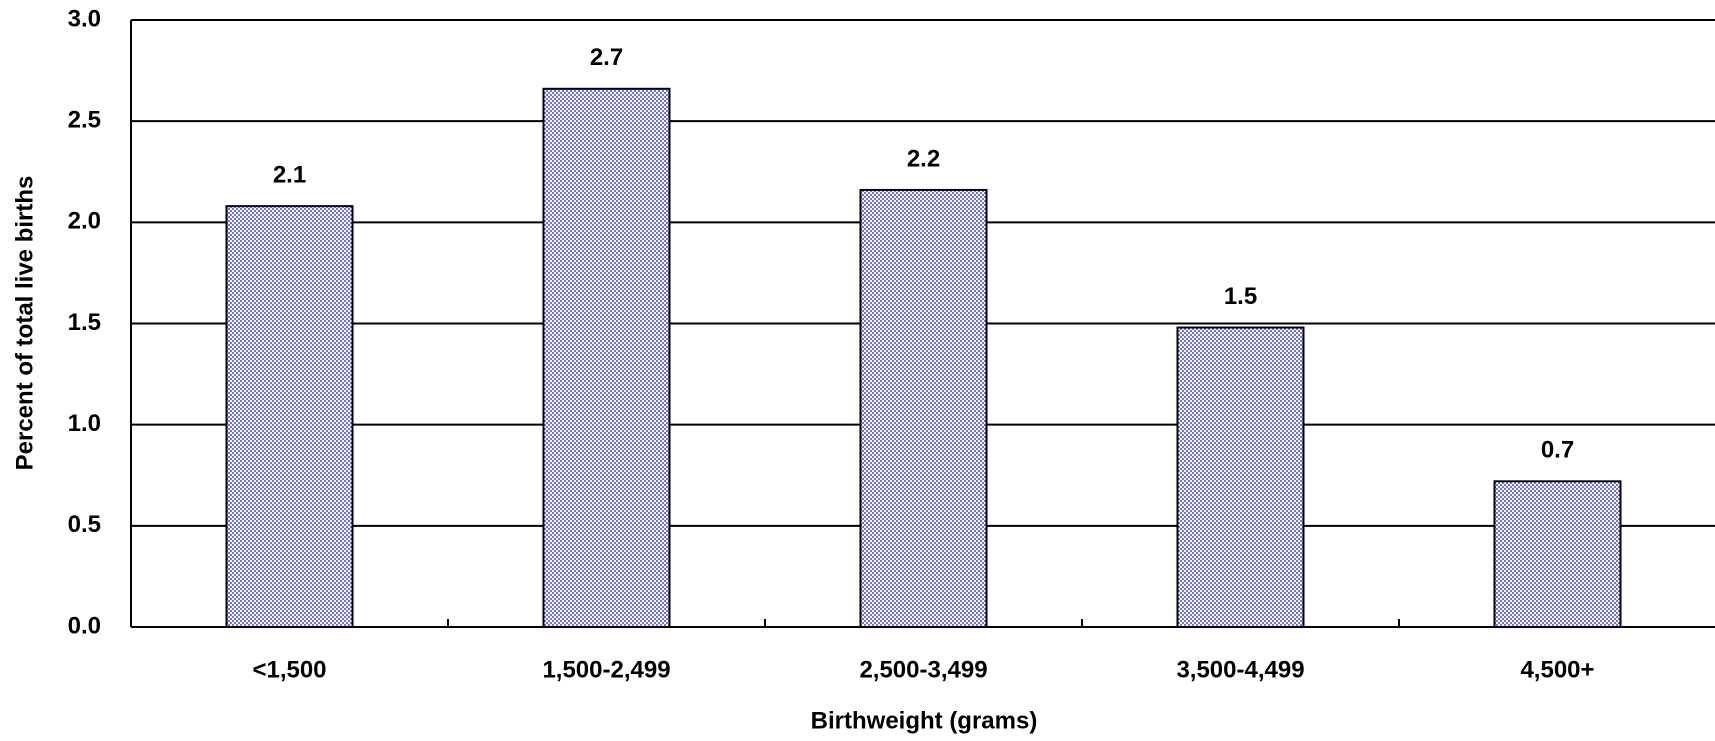  Describe the element at coordinates (923, 669) in the screenshot. I see `x-tick-label: 2,500-3,499` at that location.